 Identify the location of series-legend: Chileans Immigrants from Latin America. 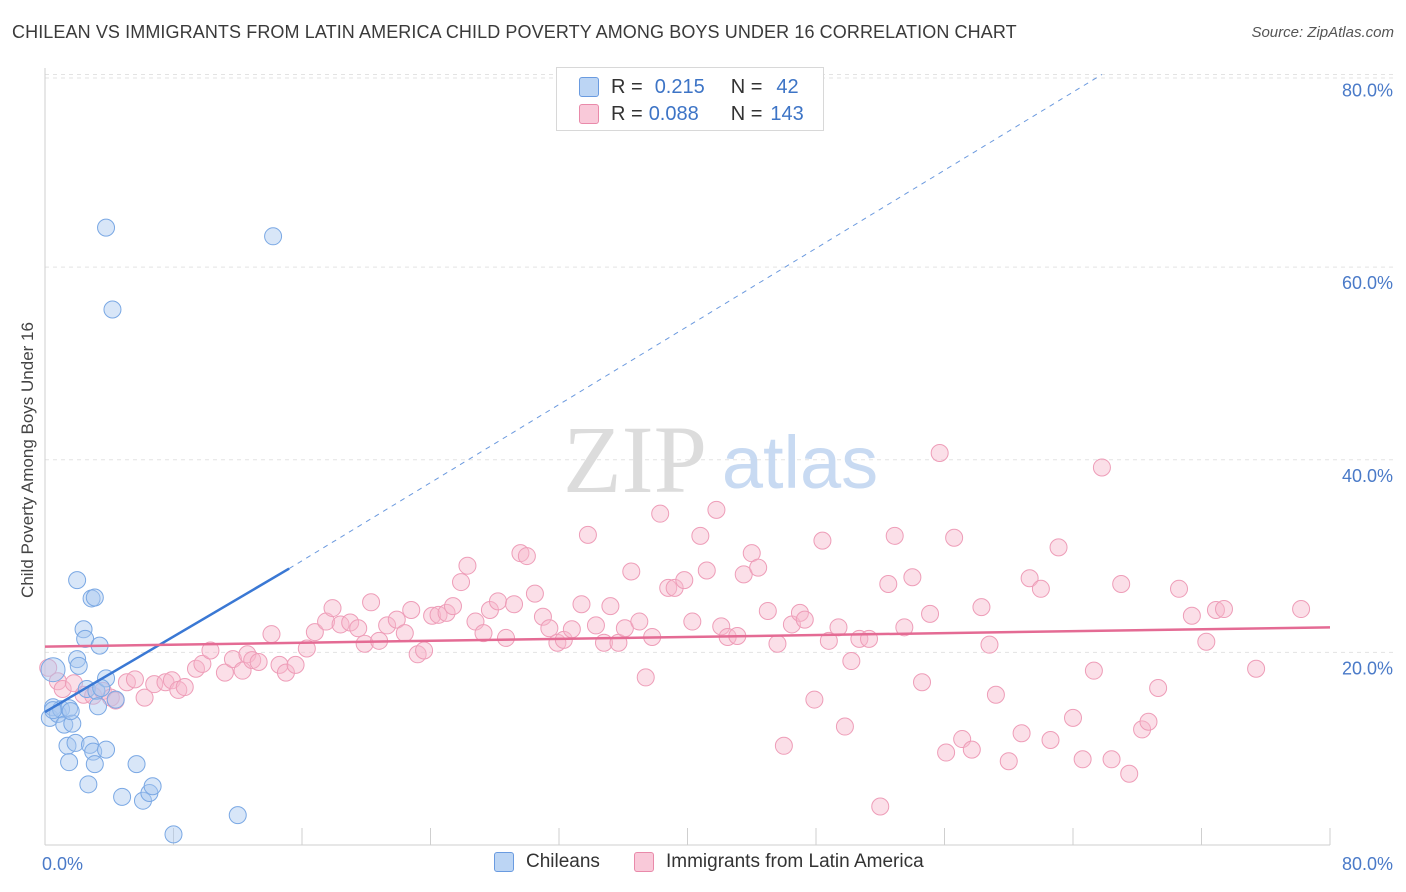
(703, 864).